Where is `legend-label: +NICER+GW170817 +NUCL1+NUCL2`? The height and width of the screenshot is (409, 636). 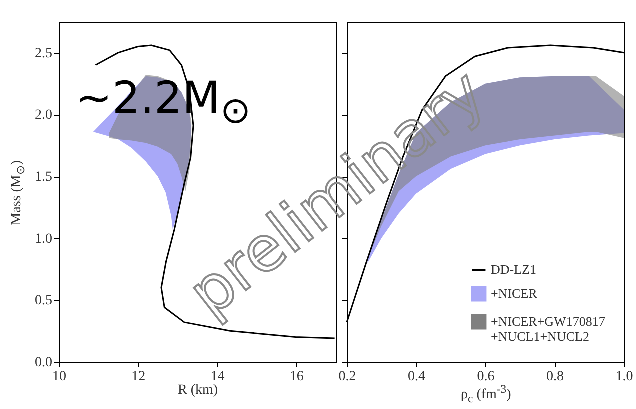
legend-label: +NICER+GW170817 +NUCL1+NUCL2 is located at coordinates (548, 329).